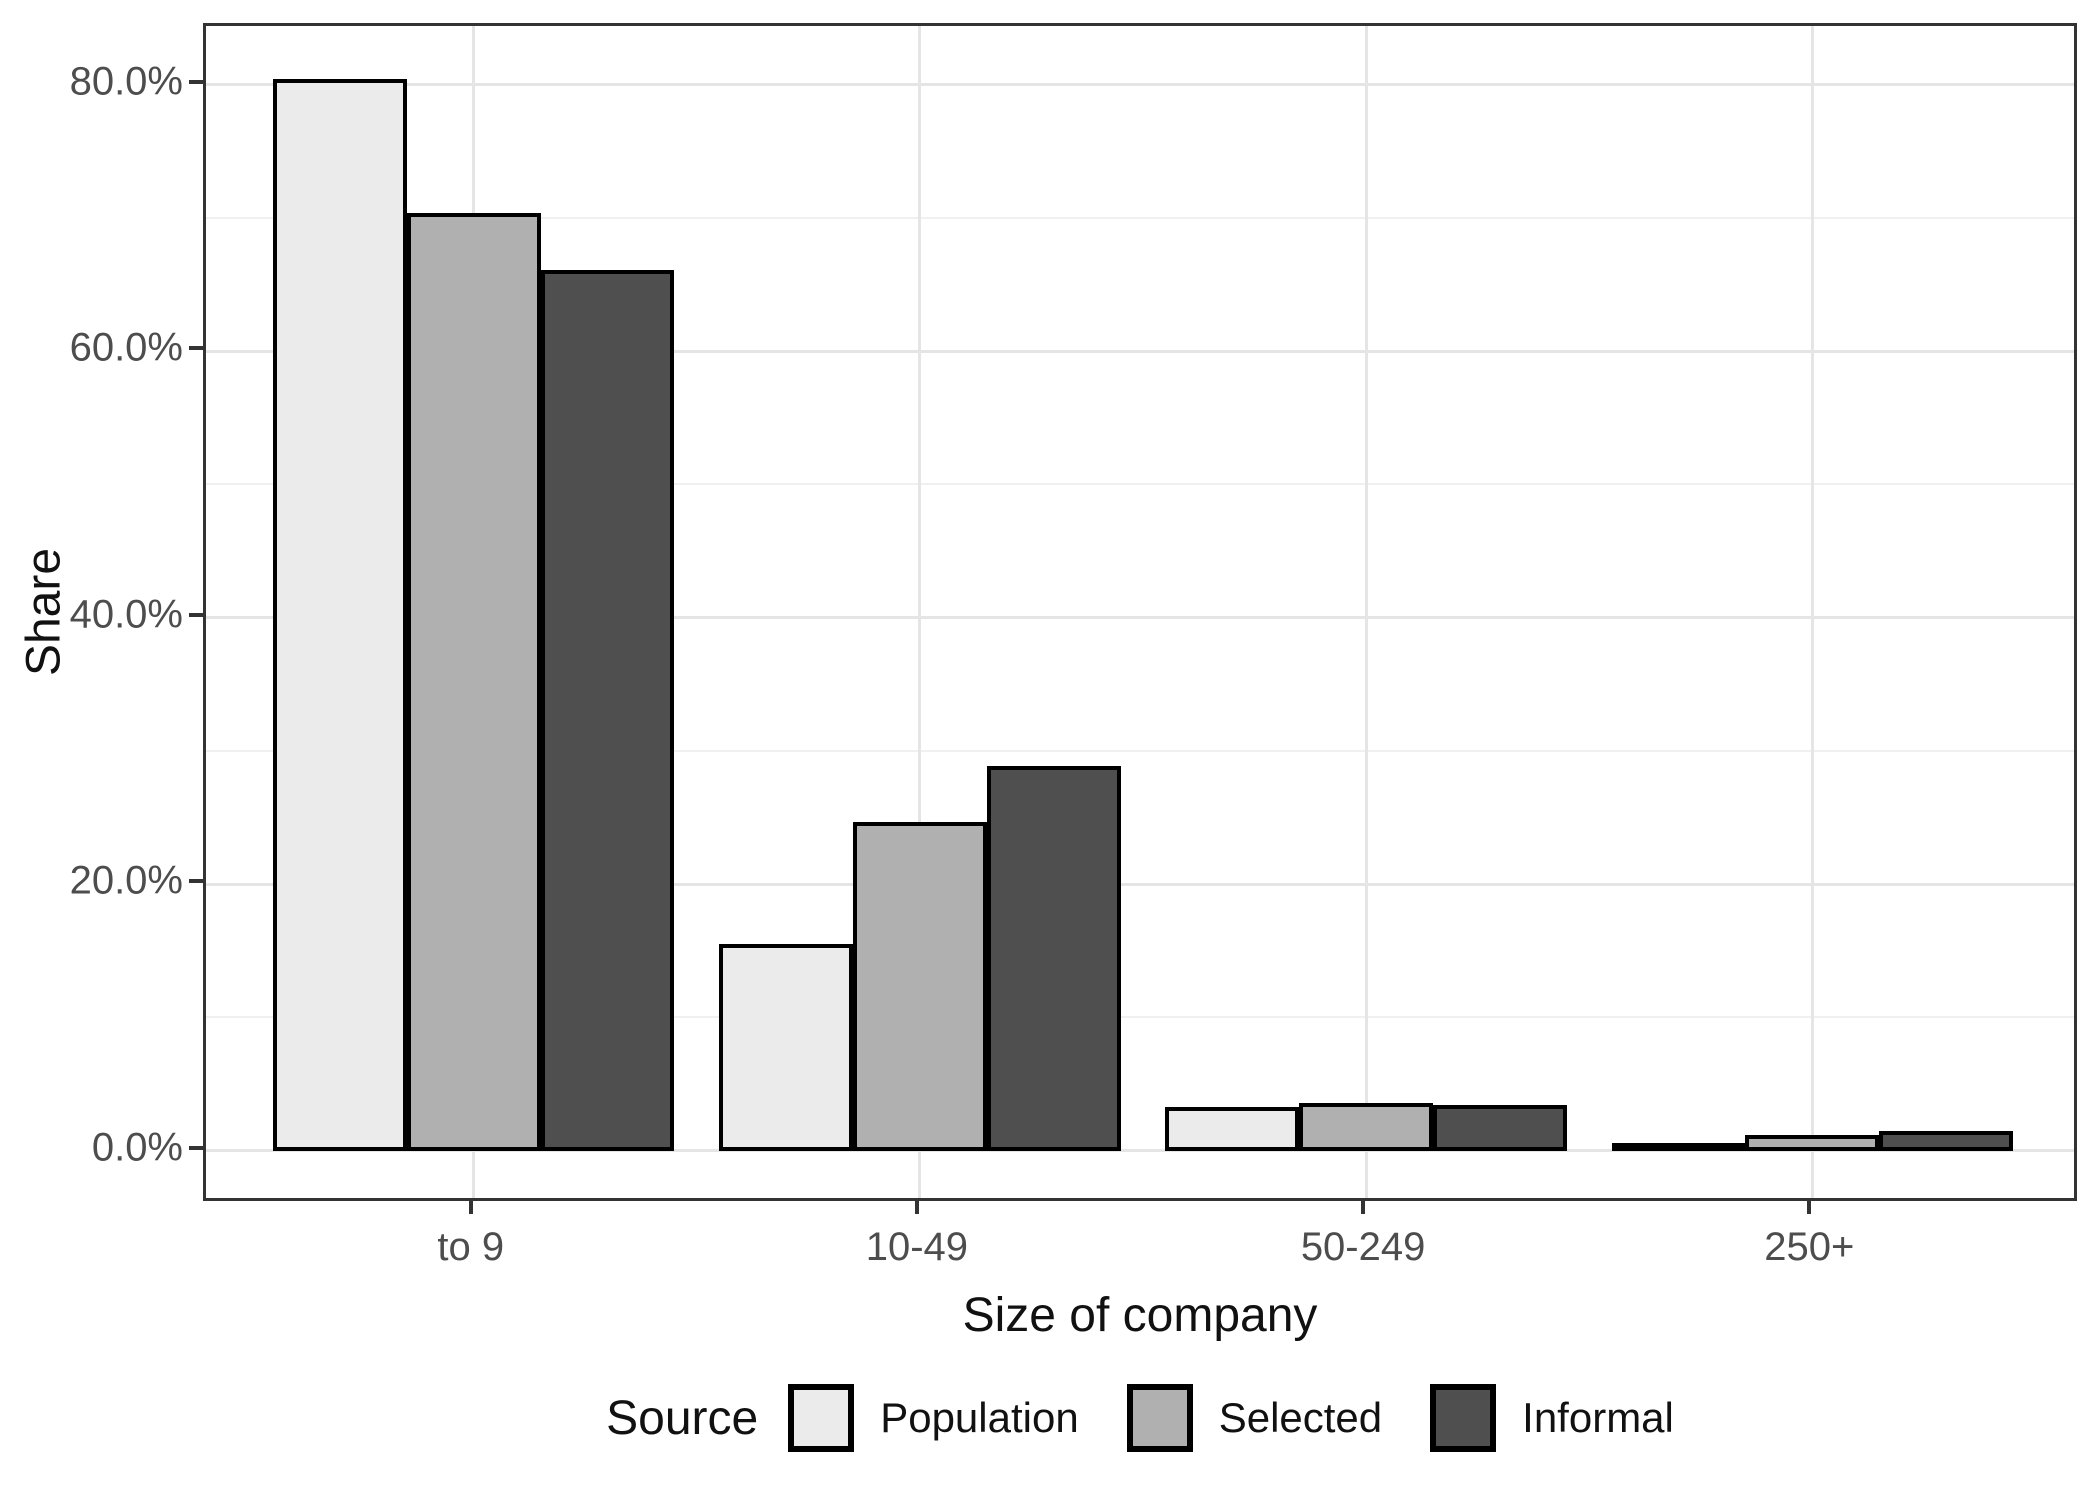  I want to click on legend-swatch-informal, so click(1463, 1418).